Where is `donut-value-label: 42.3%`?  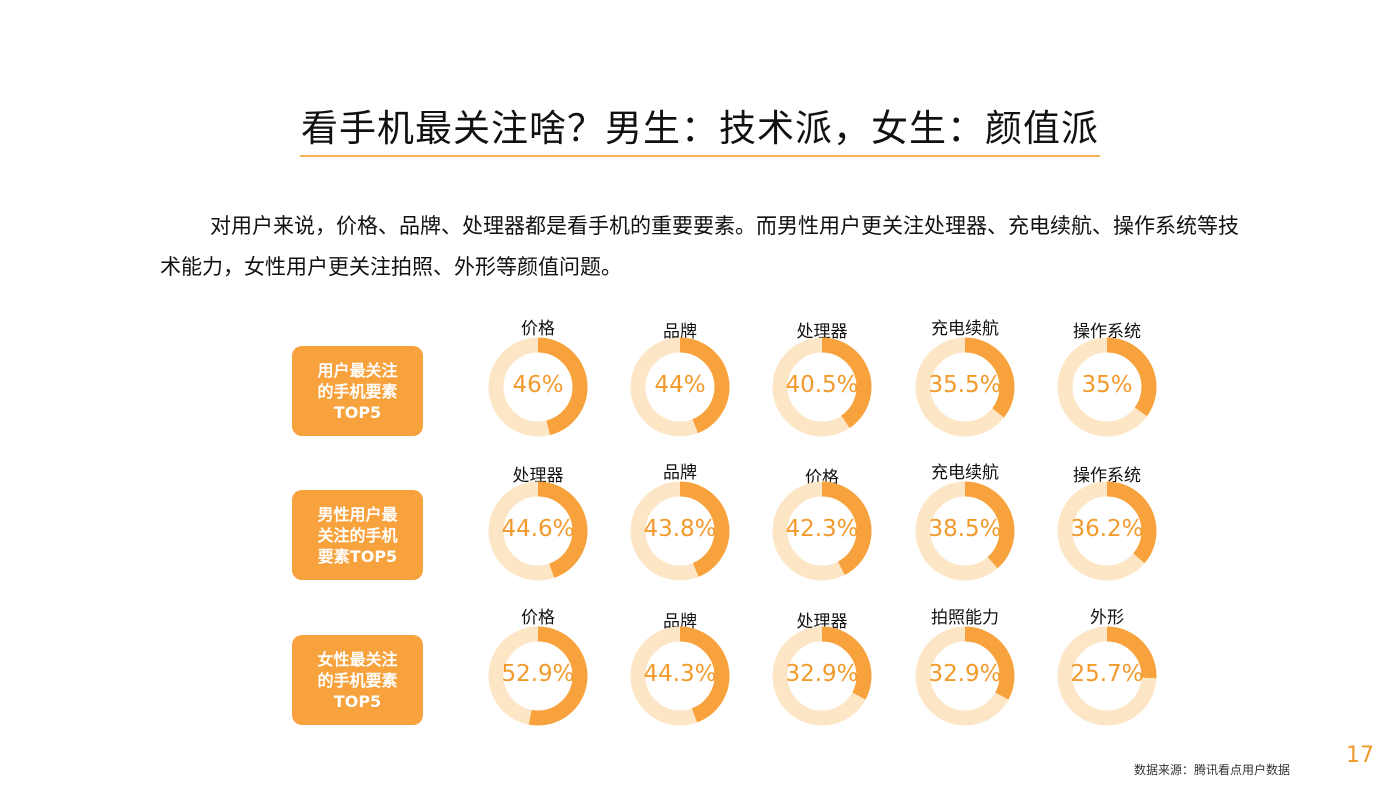
donut-value-label: 42.3% is located at coordinates (822, 529).